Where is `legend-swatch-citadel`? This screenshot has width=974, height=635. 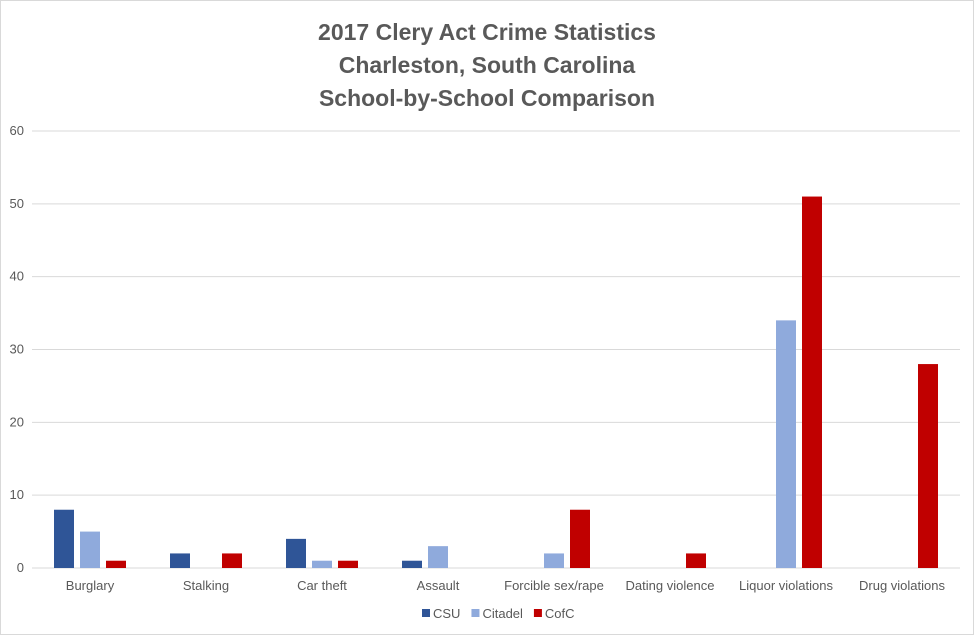
legend-swatch-citadel is located at coordinates (475, 613).